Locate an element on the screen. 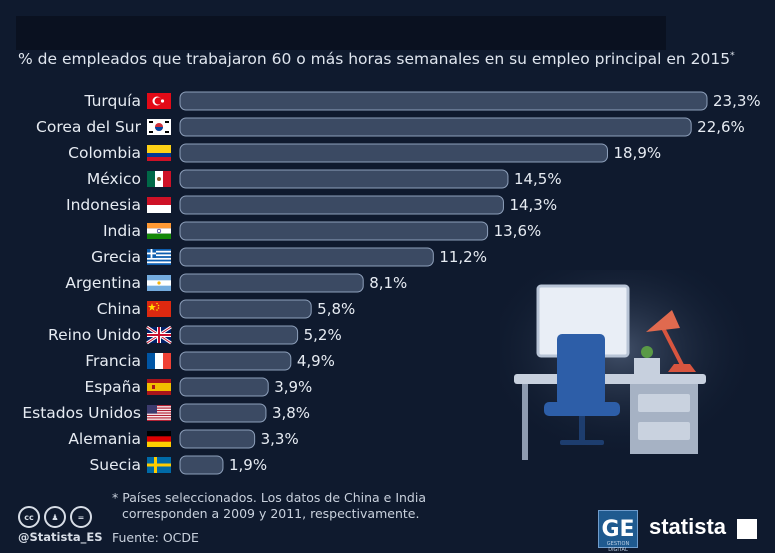  value-label: 11,2% is located at coordinates (463, 257).